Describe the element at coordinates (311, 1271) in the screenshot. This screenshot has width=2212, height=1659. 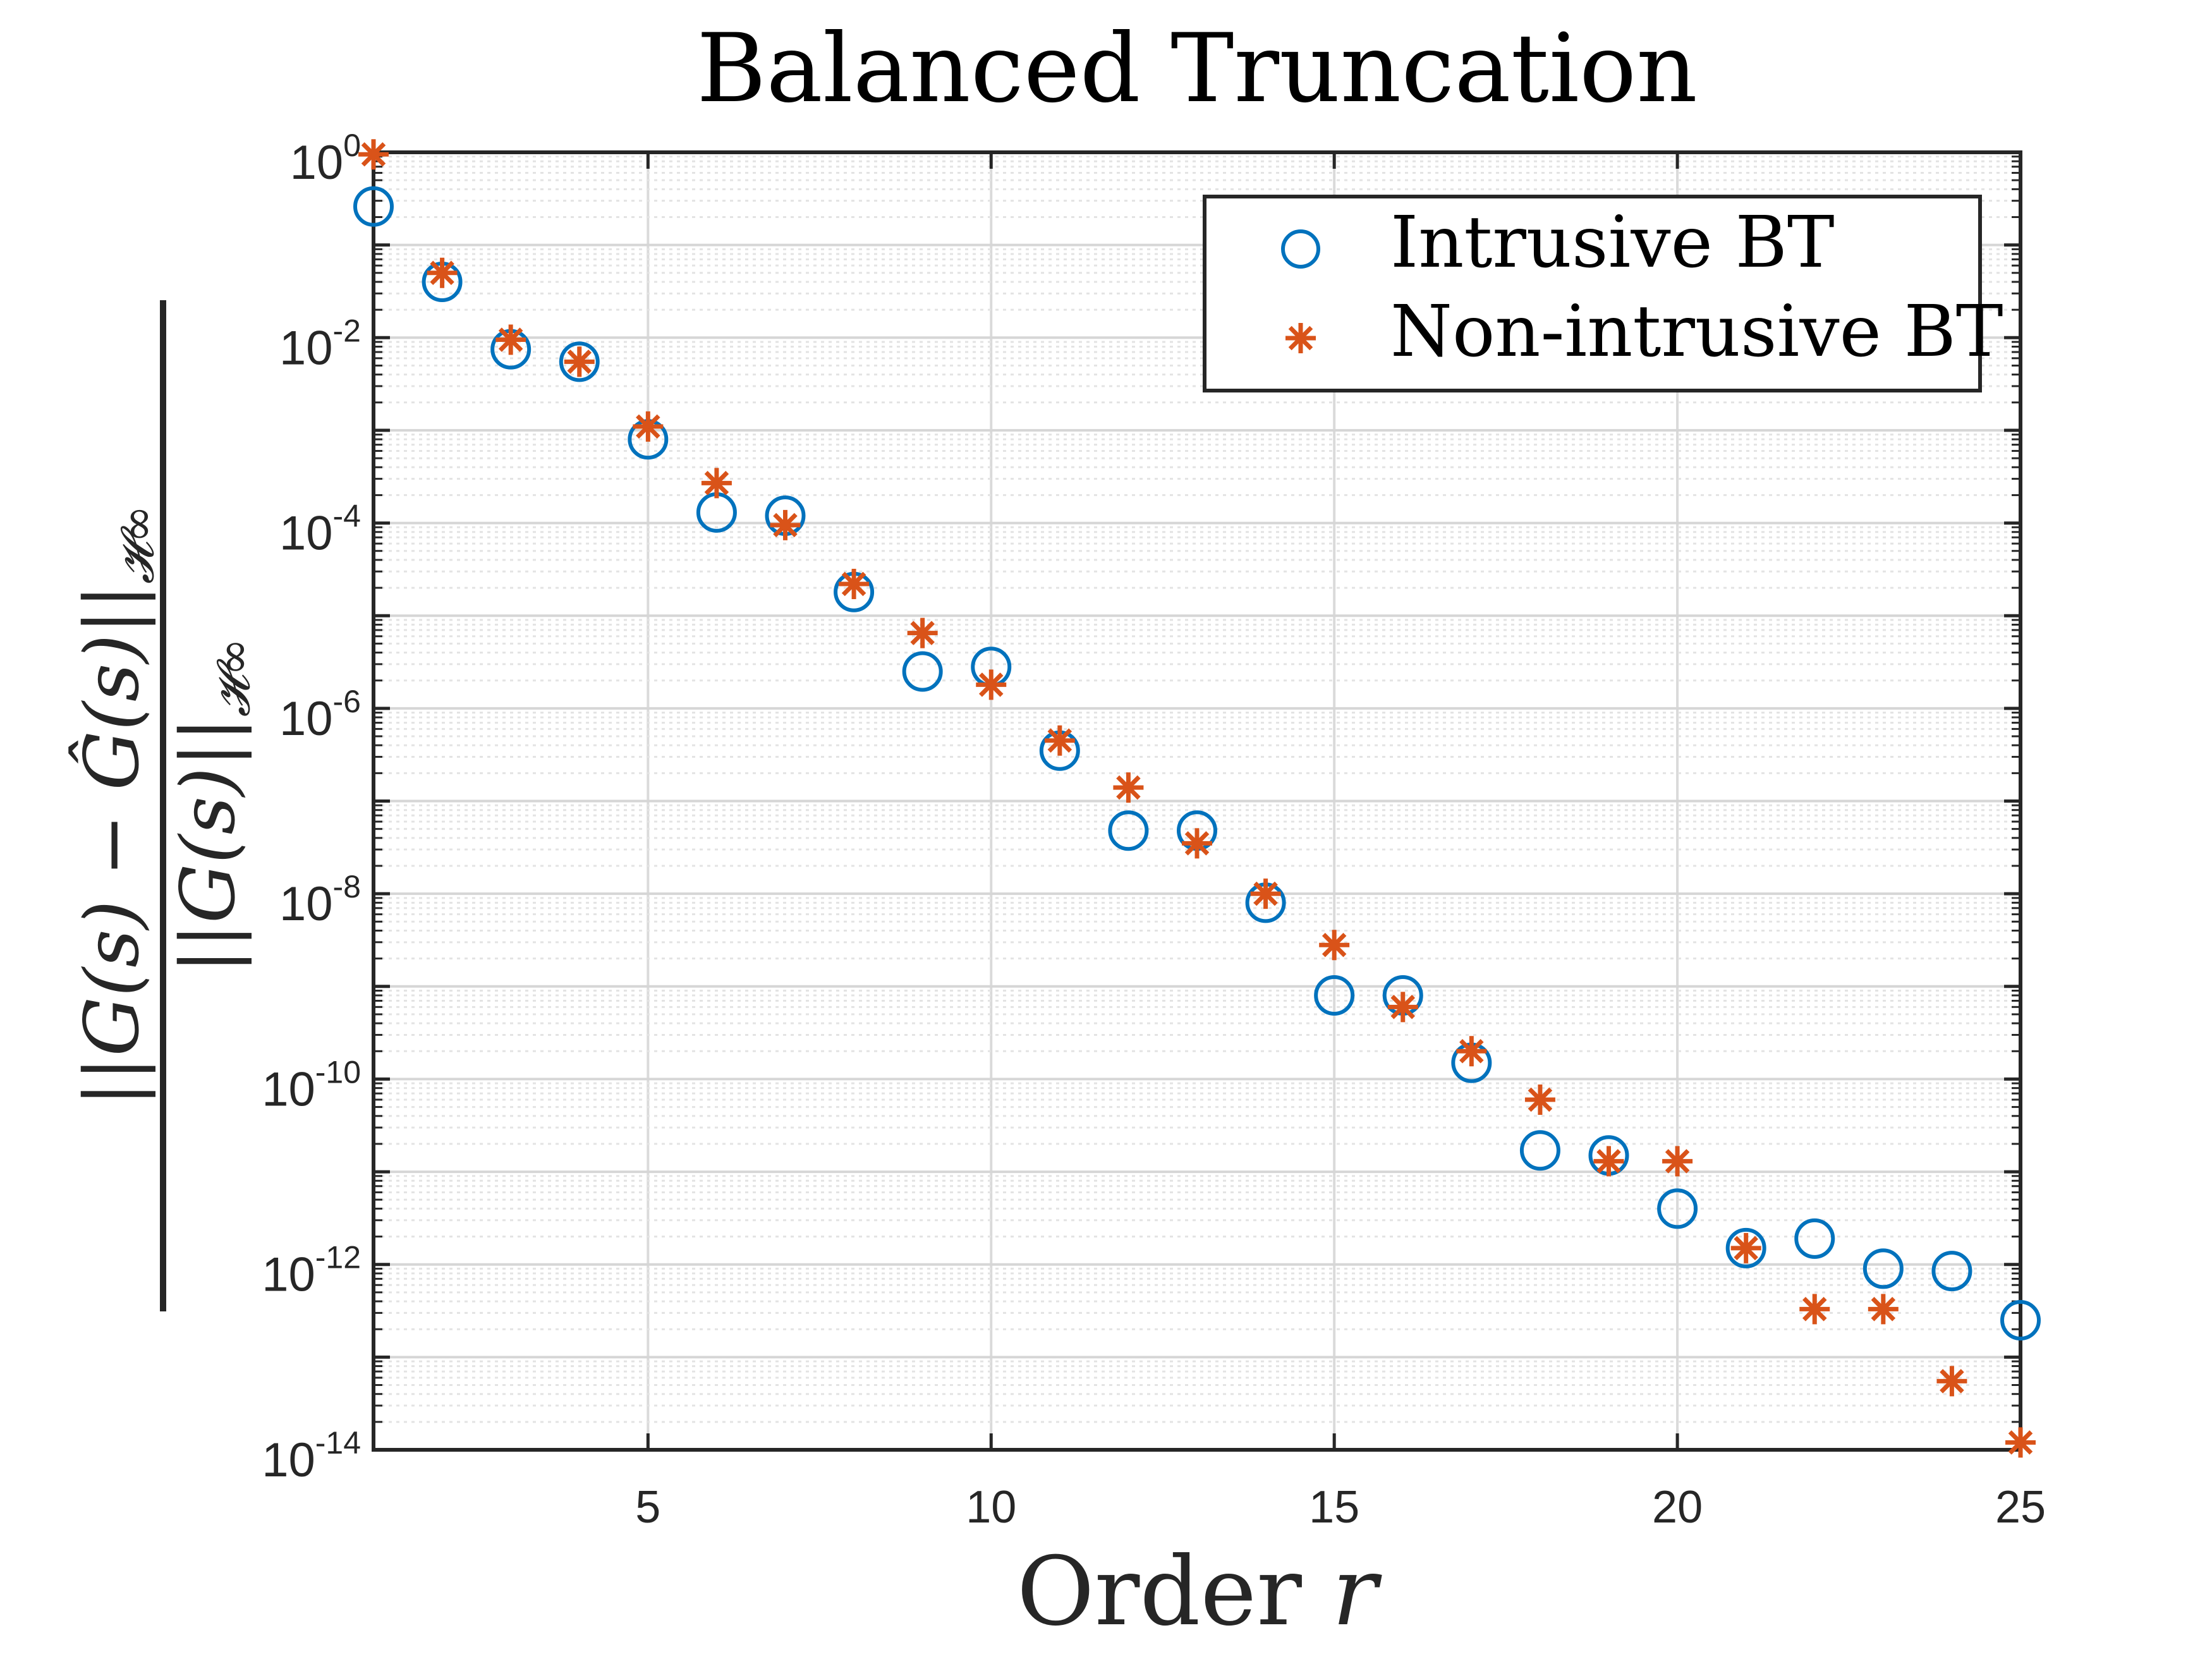
I see `y-tick-label: 10⁻¹²` at that location.